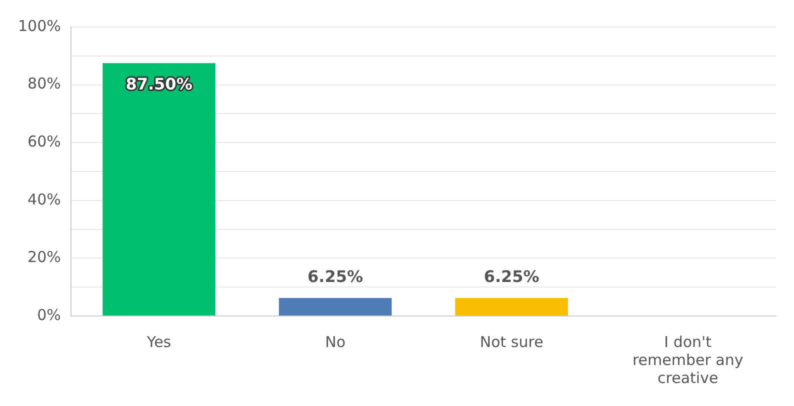  Describe the element at coordinates (44, 83) in the screenshot. I see `y-tick-label: 80%` at that location.